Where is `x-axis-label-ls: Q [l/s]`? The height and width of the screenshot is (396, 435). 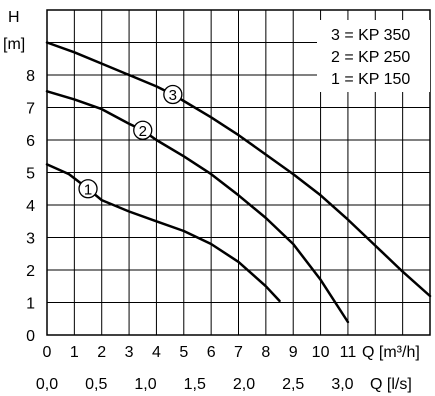
x-axis-label-ls: Q [l/s] is located at coordinates (391, 384).